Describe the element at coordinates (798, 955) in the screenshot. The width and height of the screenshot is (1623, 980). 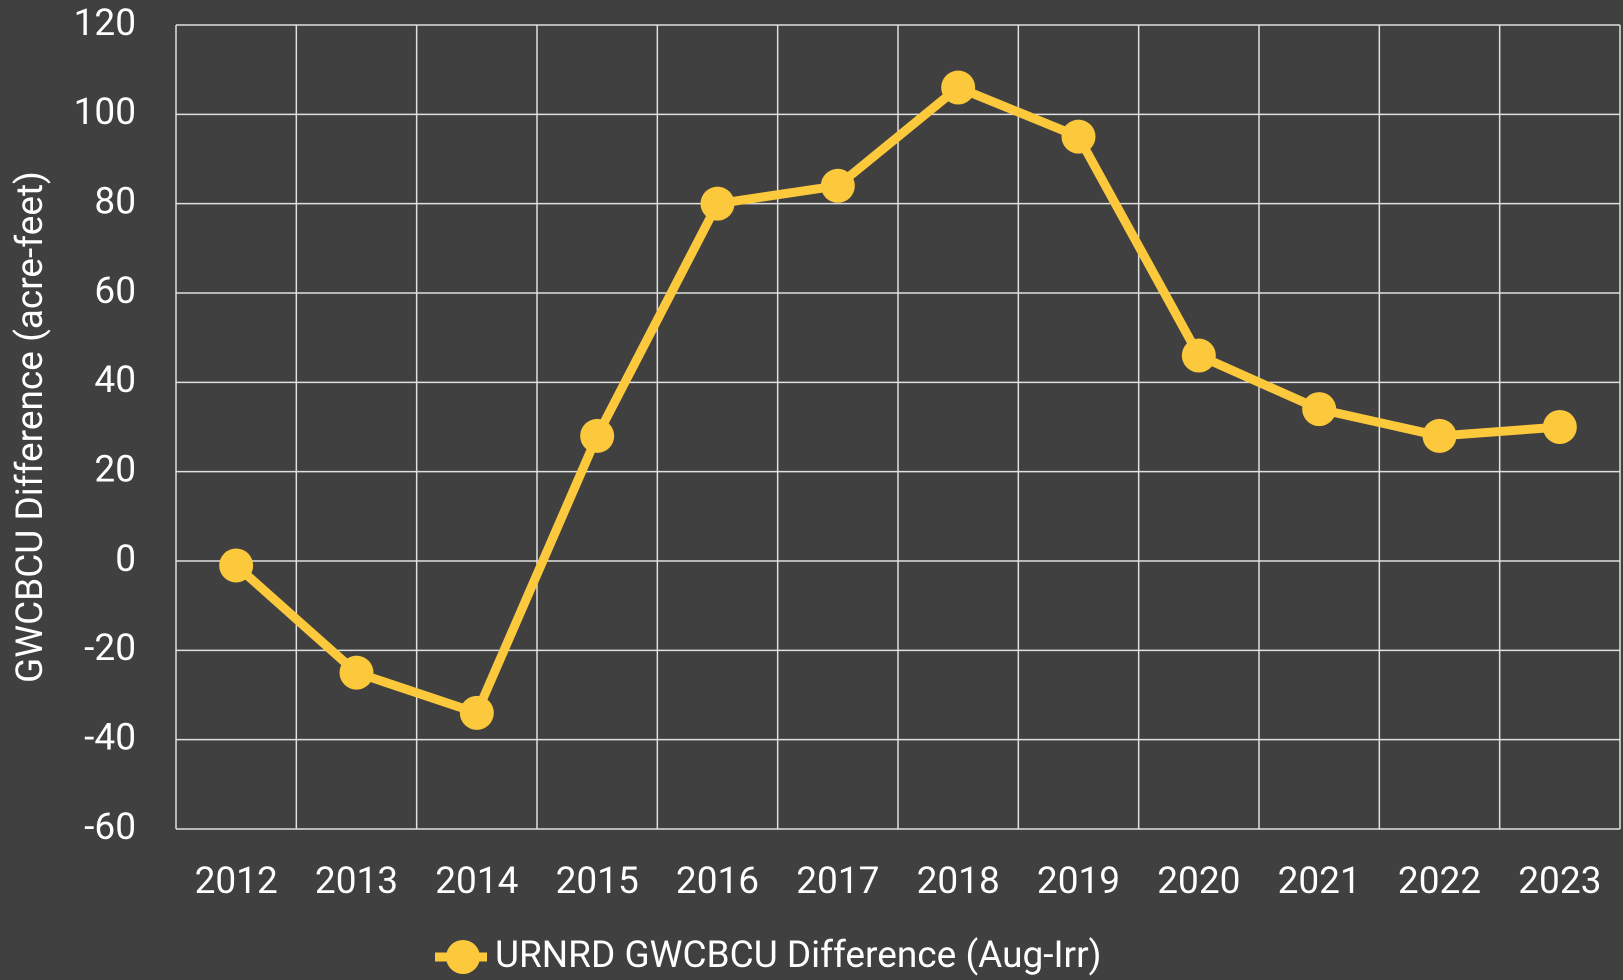
I see `legend-label: URNRD GWCBCU Difference (Aug-Irr)` at that location.